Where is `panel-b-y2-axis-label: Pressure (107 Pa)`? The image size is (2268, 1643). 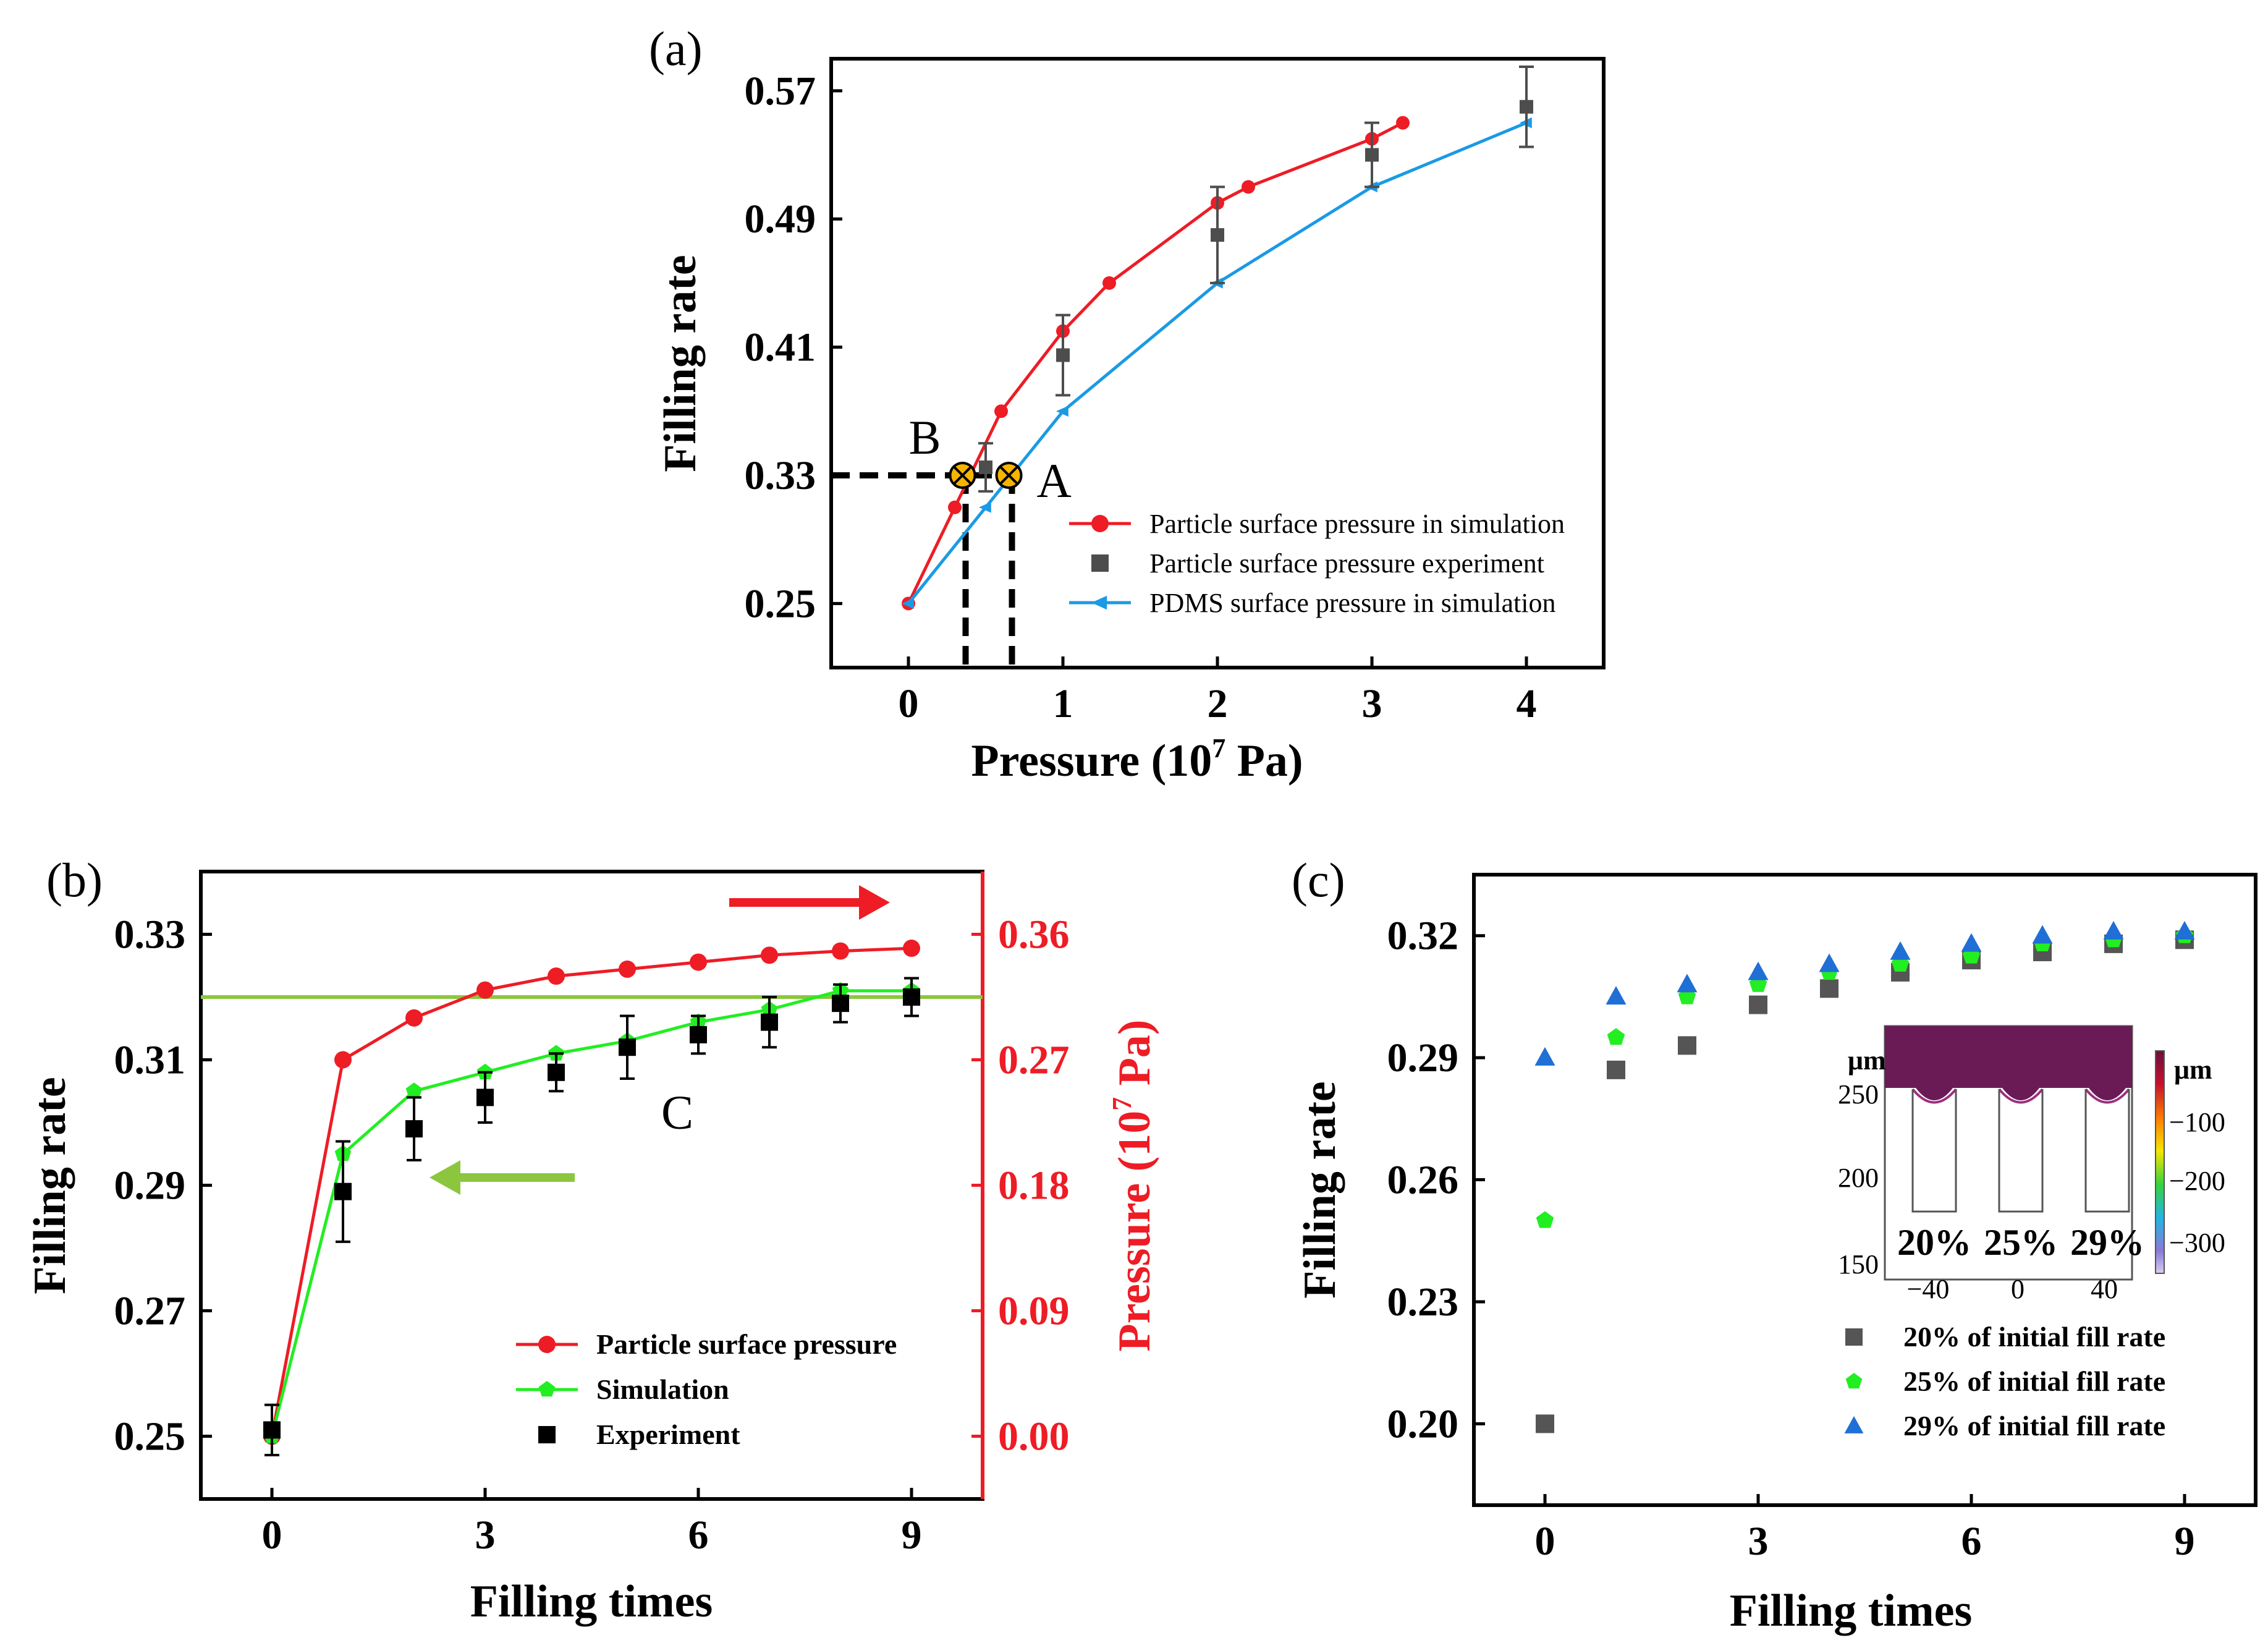 panel-b-y2-axis-label: Pressure (107 Pa) is located at coordinates (1133, 1185).